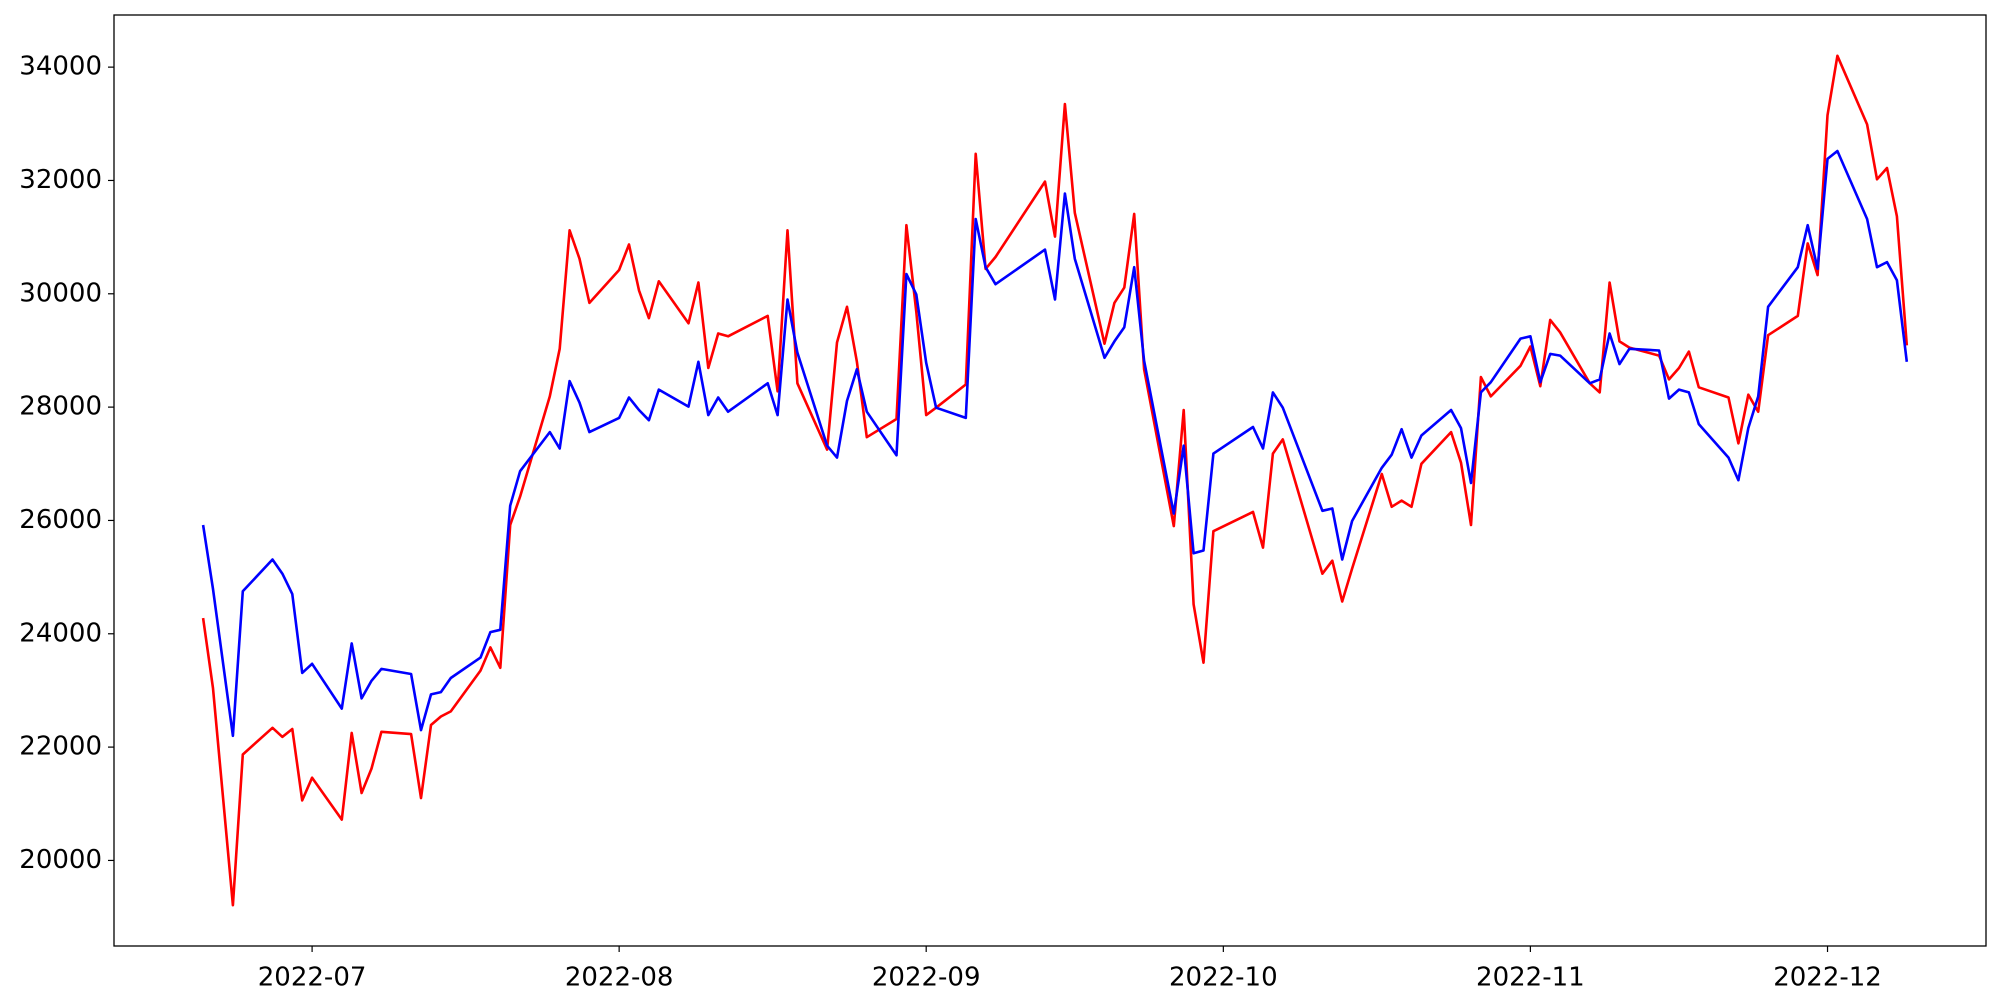 Image resolution: width=2000 pixels, height=1000 pixels. I want to click on x-tick-label: 2022-07, so click(312, 978).